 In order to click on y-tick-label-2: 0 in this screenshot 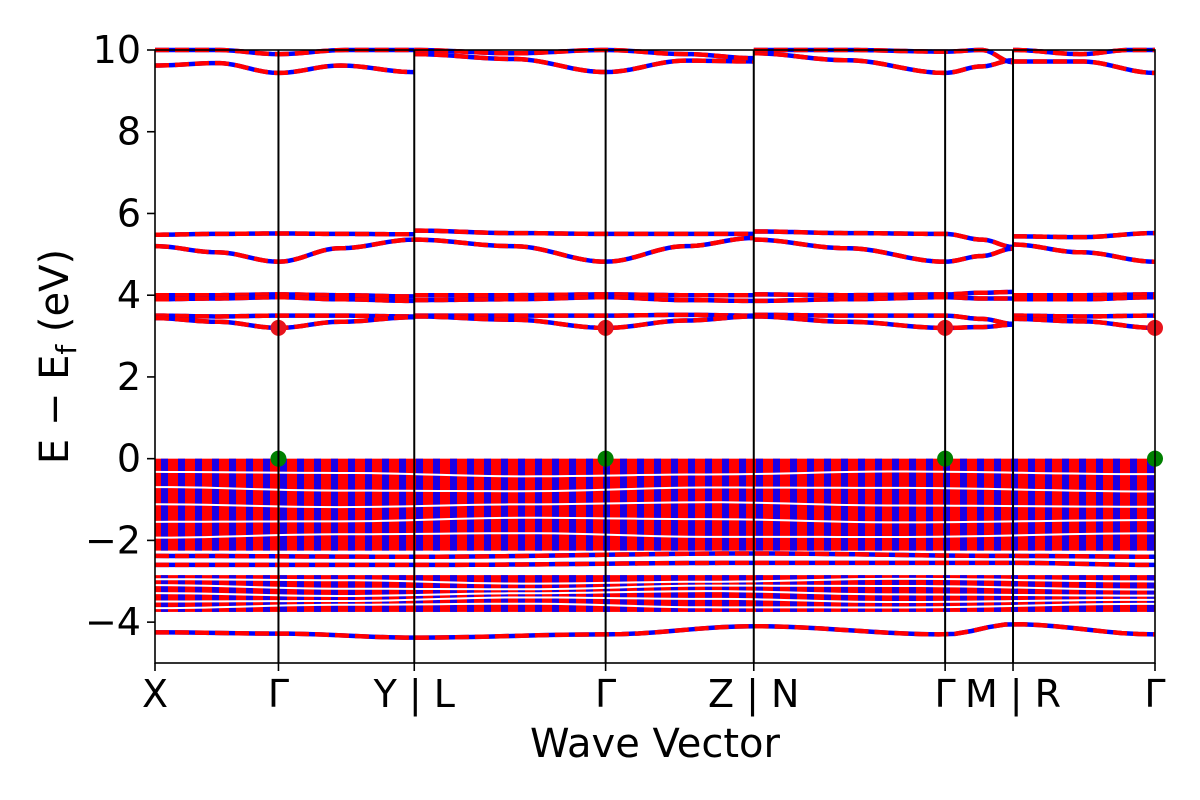, I will do `click(129, 459)`.